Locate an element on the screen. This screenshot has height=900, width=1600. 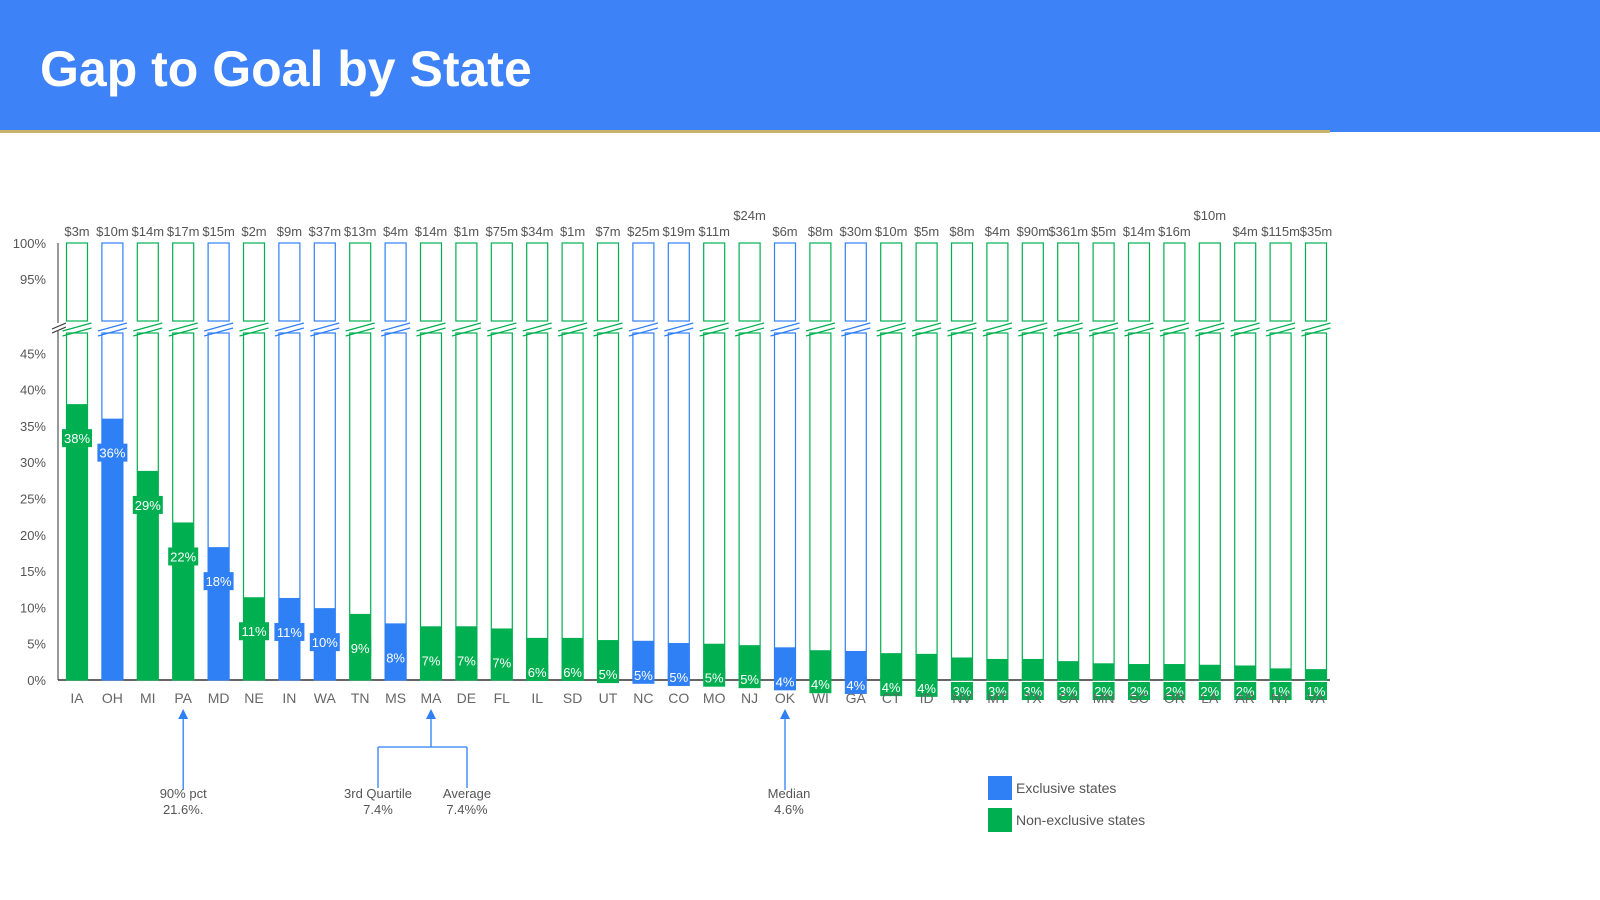
x-tick-label: IL is located at coordinates (537, 698).